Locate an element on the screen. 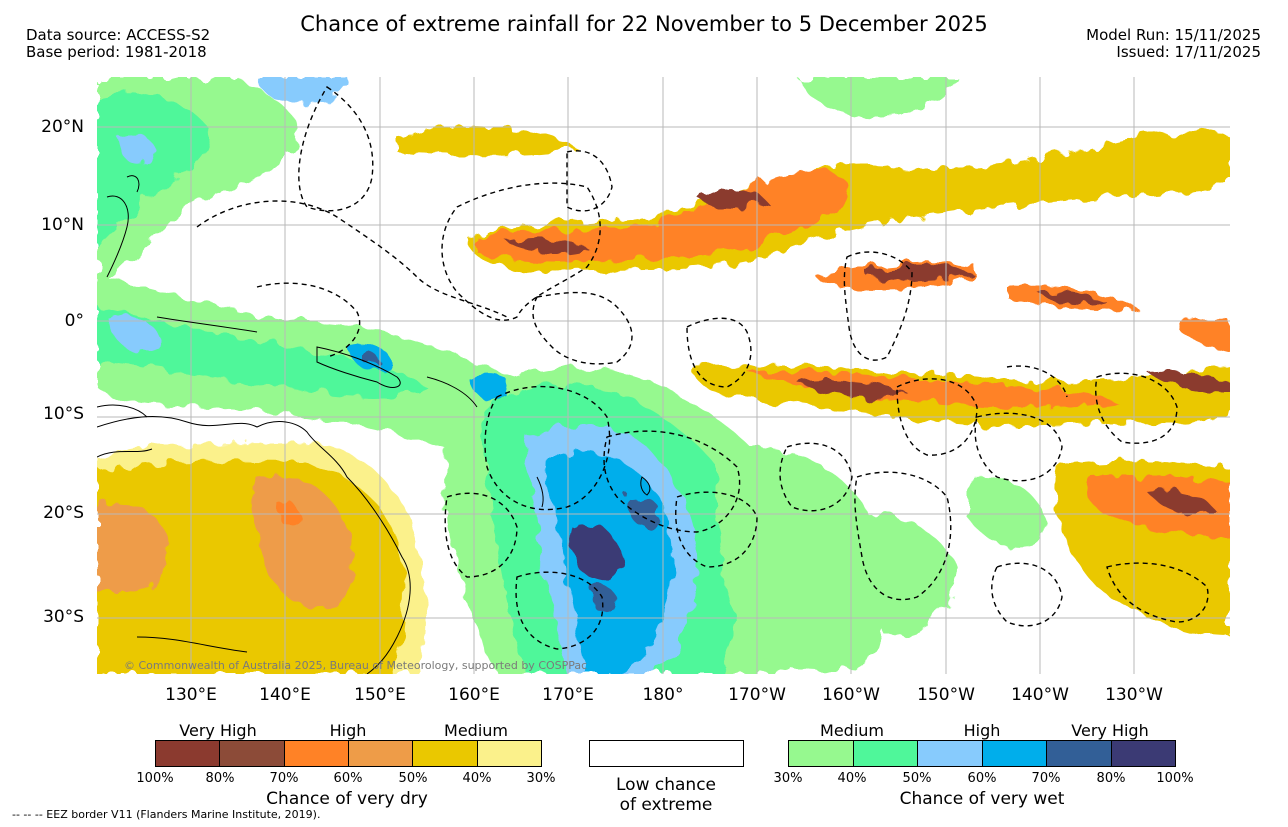 The image size is (1288, 827). longitude-label: 160°W is located at coordinates (851, 695).